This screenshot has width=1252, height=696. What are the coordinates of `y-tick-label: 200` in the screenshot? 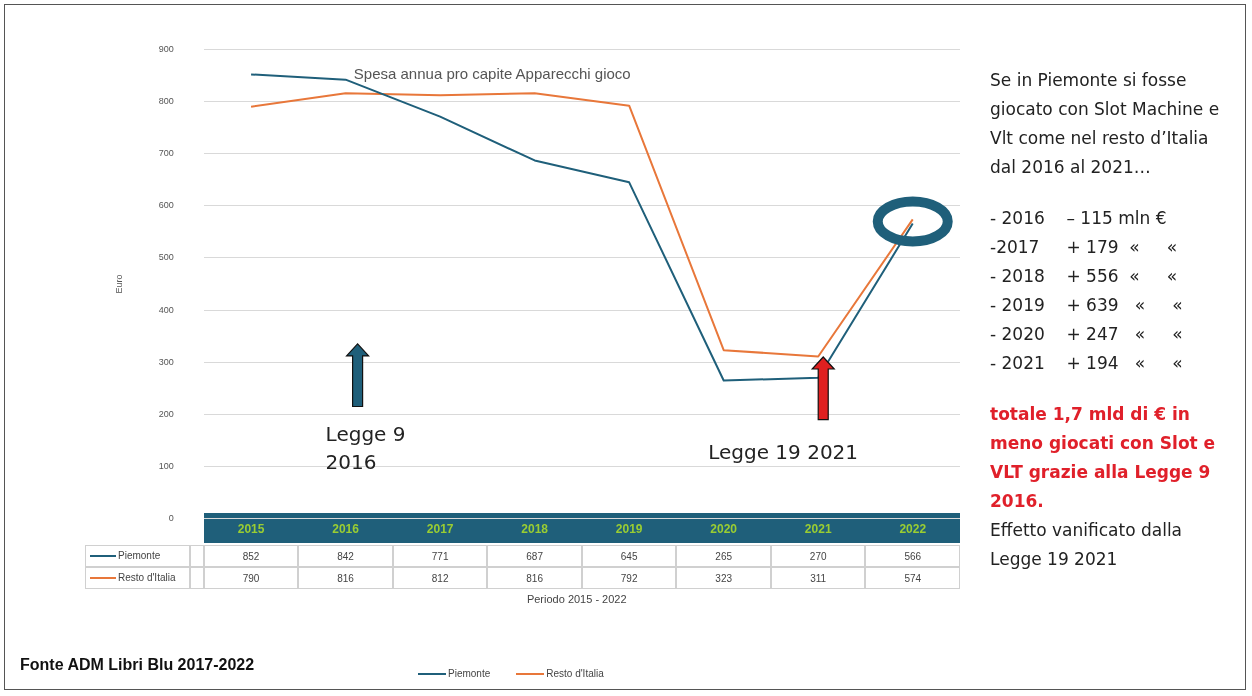 It's located at (166, 413).